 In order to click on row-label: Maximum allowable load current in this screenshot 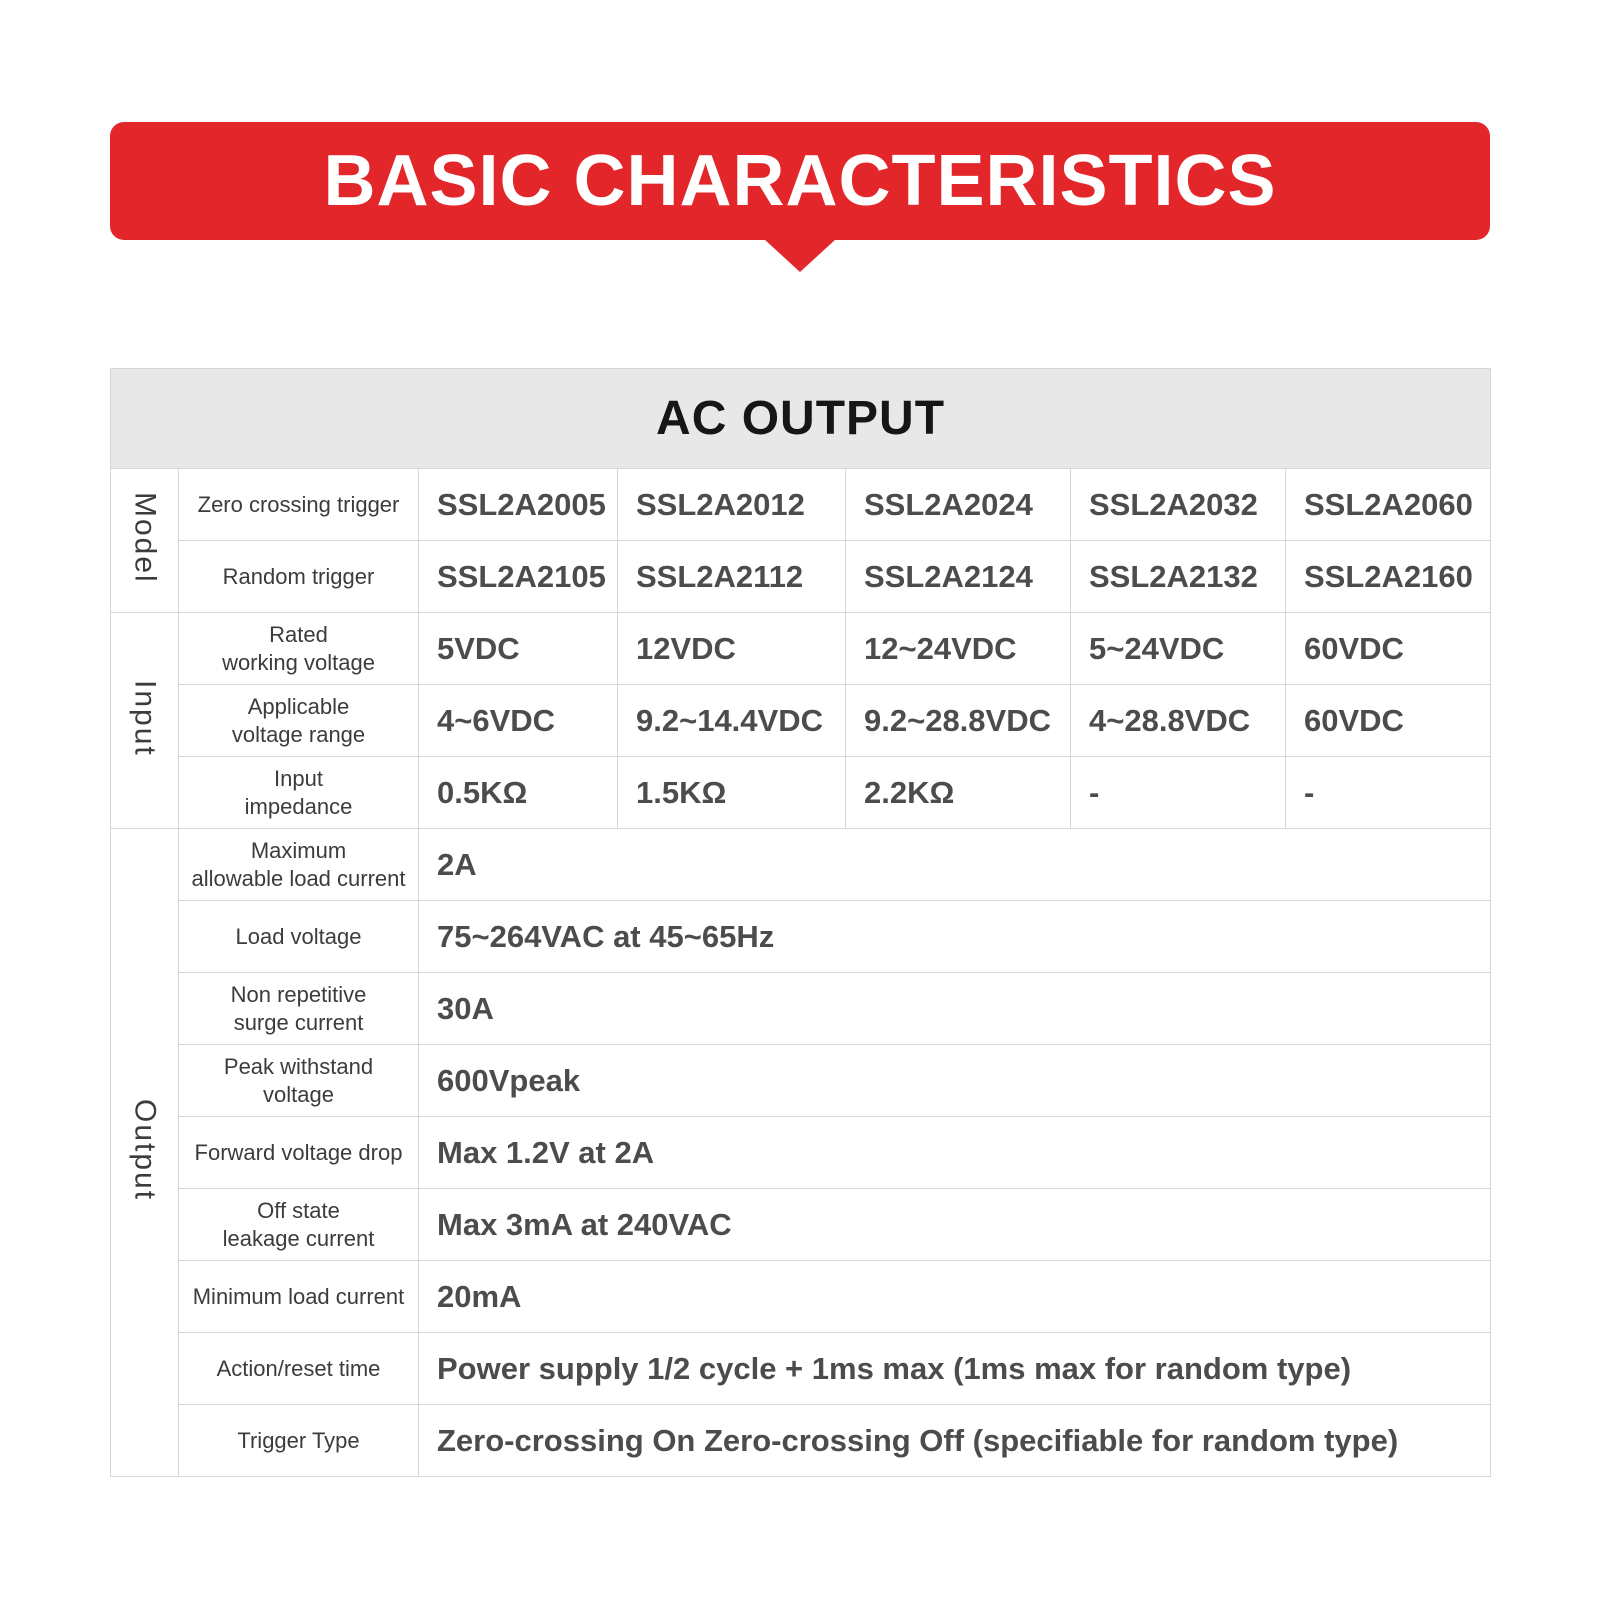, I will do `click(298, 864)`.